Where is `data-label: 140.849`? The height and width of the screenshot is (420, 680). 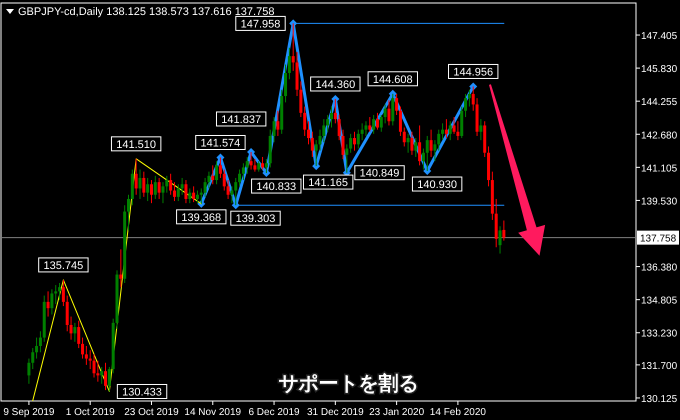
data-label: 140.849 is located at coordinates (380, 174).